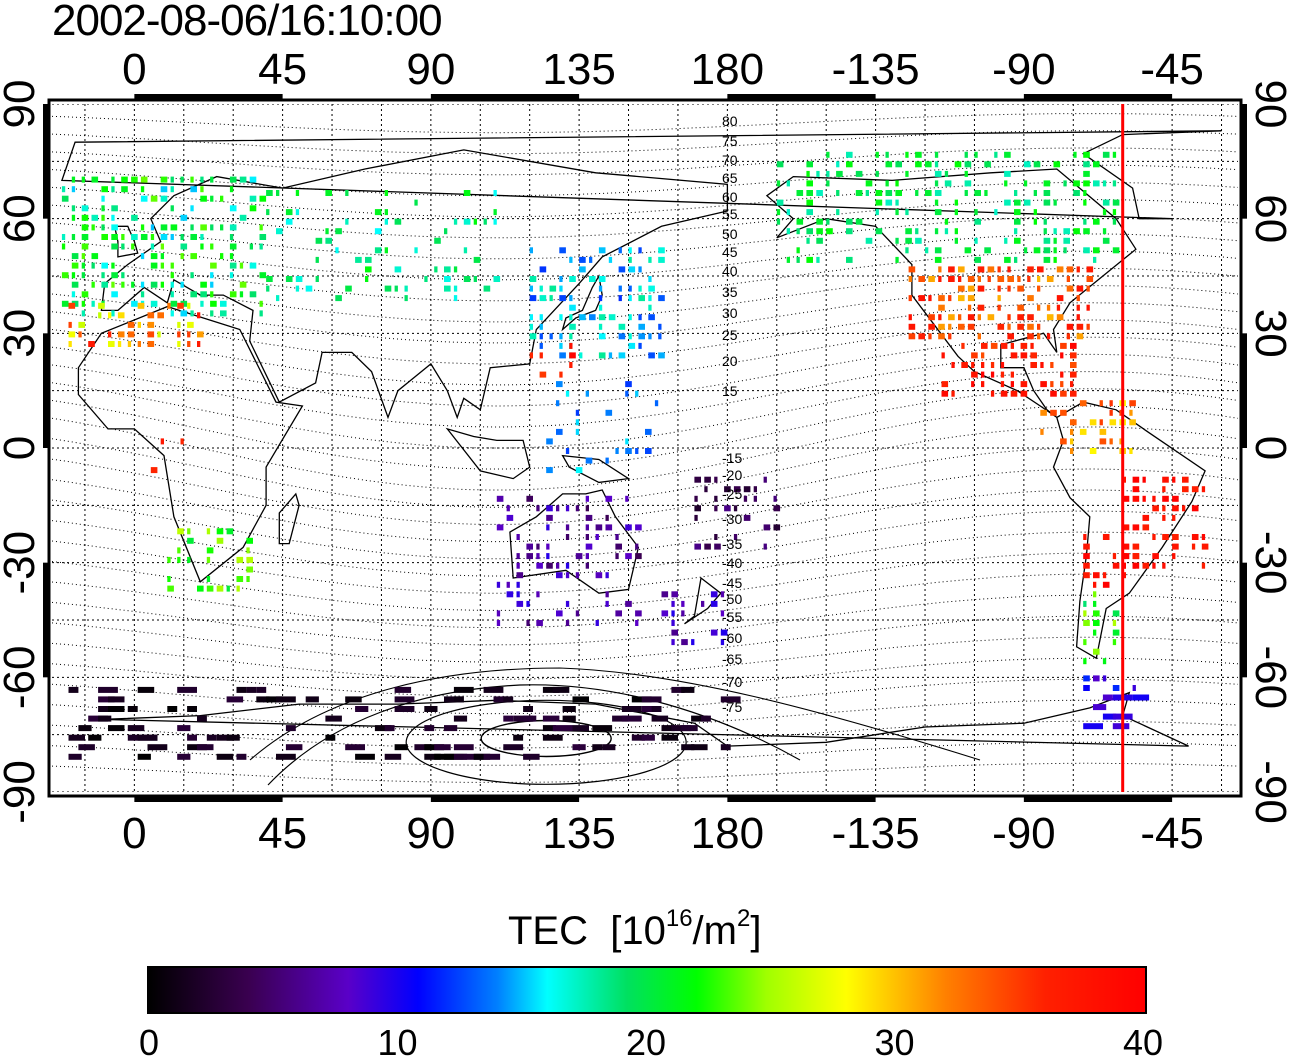 This screenshot has height=1064, width=1292. Describe the element at coordinates (208, 97) in the screenshot. I see `top-axis-bar` at that location.